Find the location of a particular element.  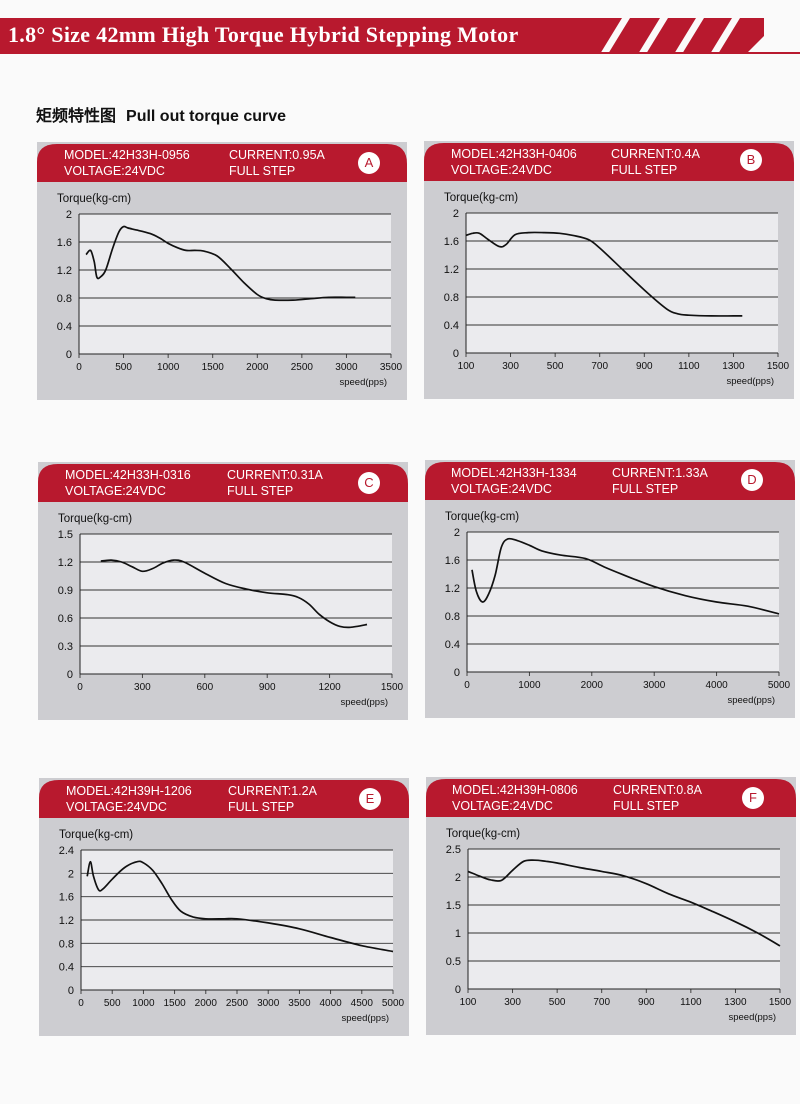

x-tick-label: 600 is located at coordinates (204, 687).